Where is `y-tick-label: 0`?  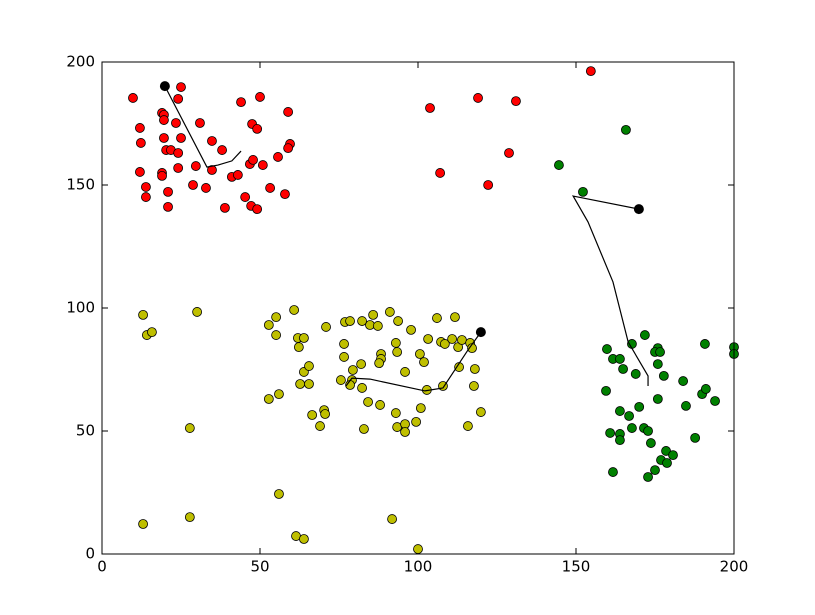 y-tick-label: 0 is located at coordinates (90, 554).